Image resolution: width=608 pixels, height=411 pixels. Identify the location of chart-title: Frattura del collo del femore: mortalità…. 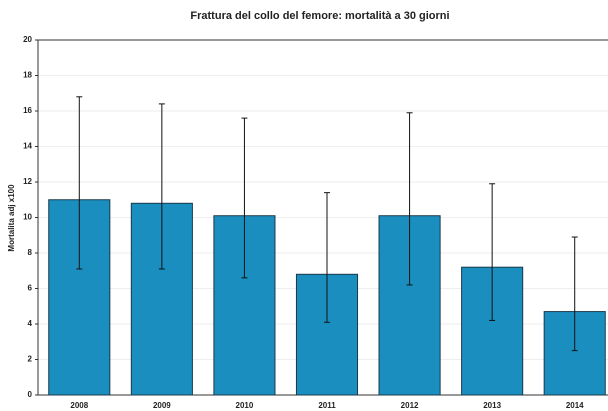
(319, 16).